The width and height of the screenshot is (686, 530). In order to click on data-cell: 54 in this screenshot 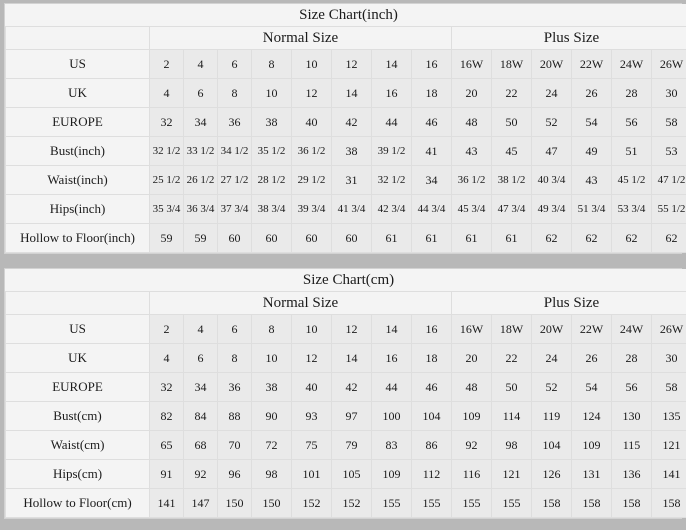, I will do `click(591, 387)`.